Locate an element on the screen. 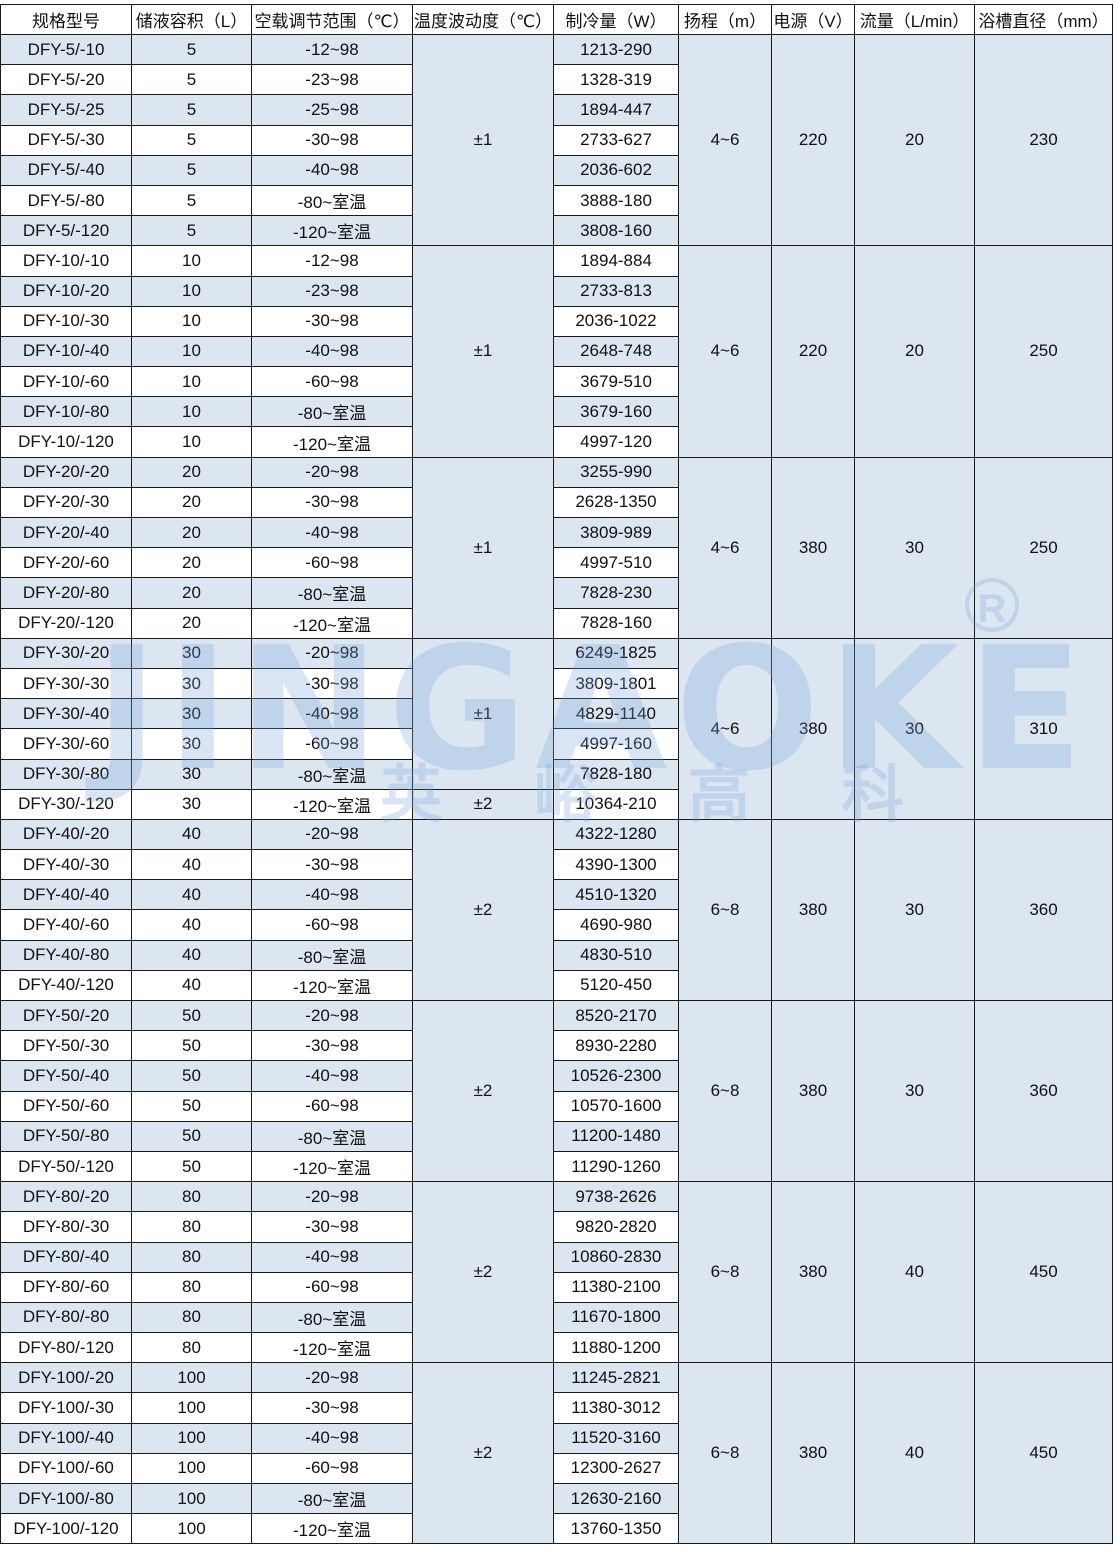 This screenshot has height=1551, width=1115. diameter-cell: 250 is located at coordinates (1043, 547).